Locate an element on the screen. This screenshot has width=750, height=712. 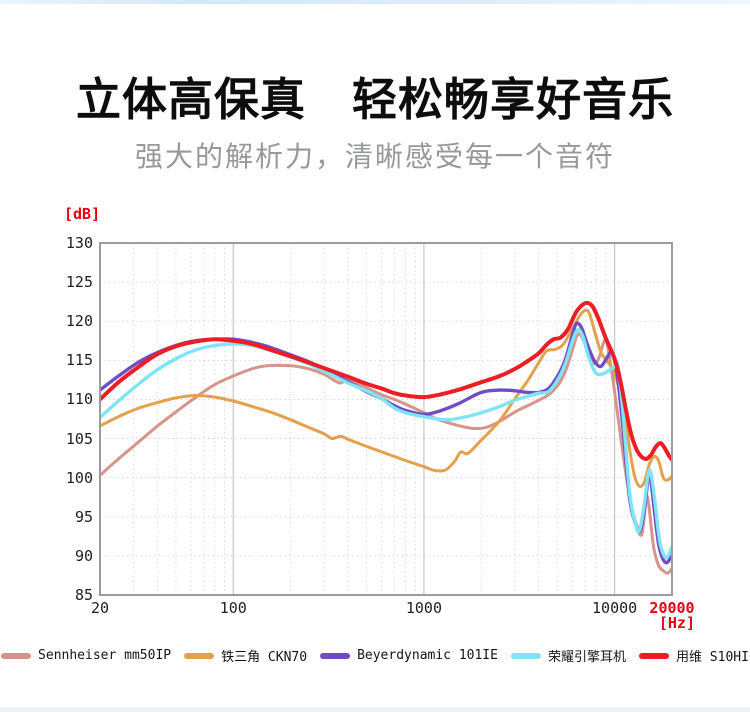
y-tick-label: 115 is located at coordinates (79, 360).